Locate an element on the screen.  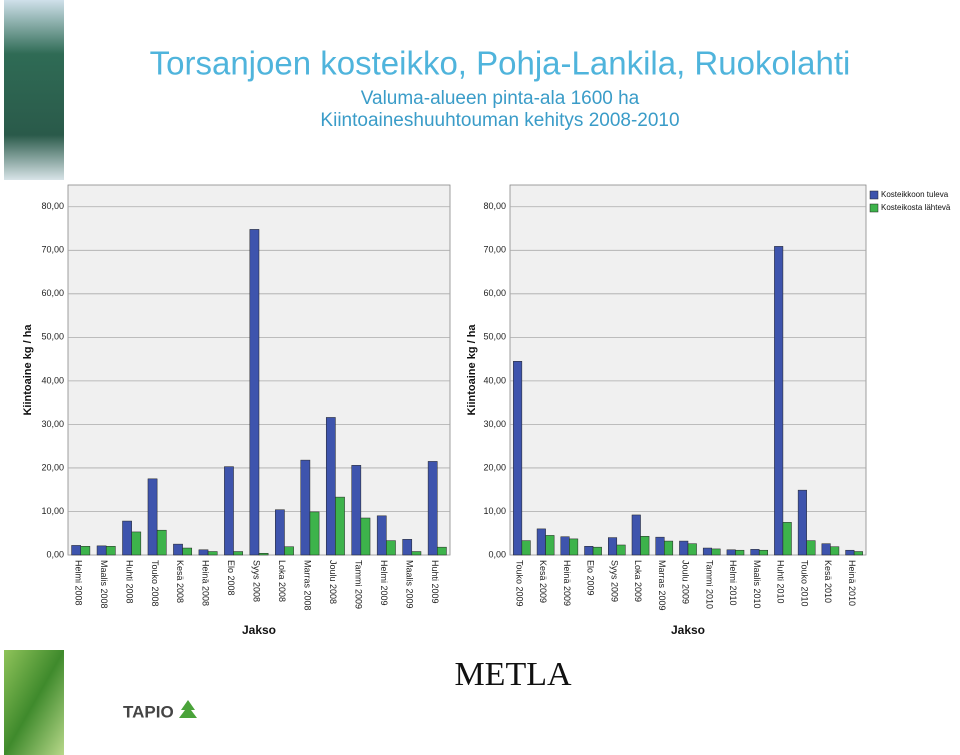
logo-tree is located at coordinates (188, 709).